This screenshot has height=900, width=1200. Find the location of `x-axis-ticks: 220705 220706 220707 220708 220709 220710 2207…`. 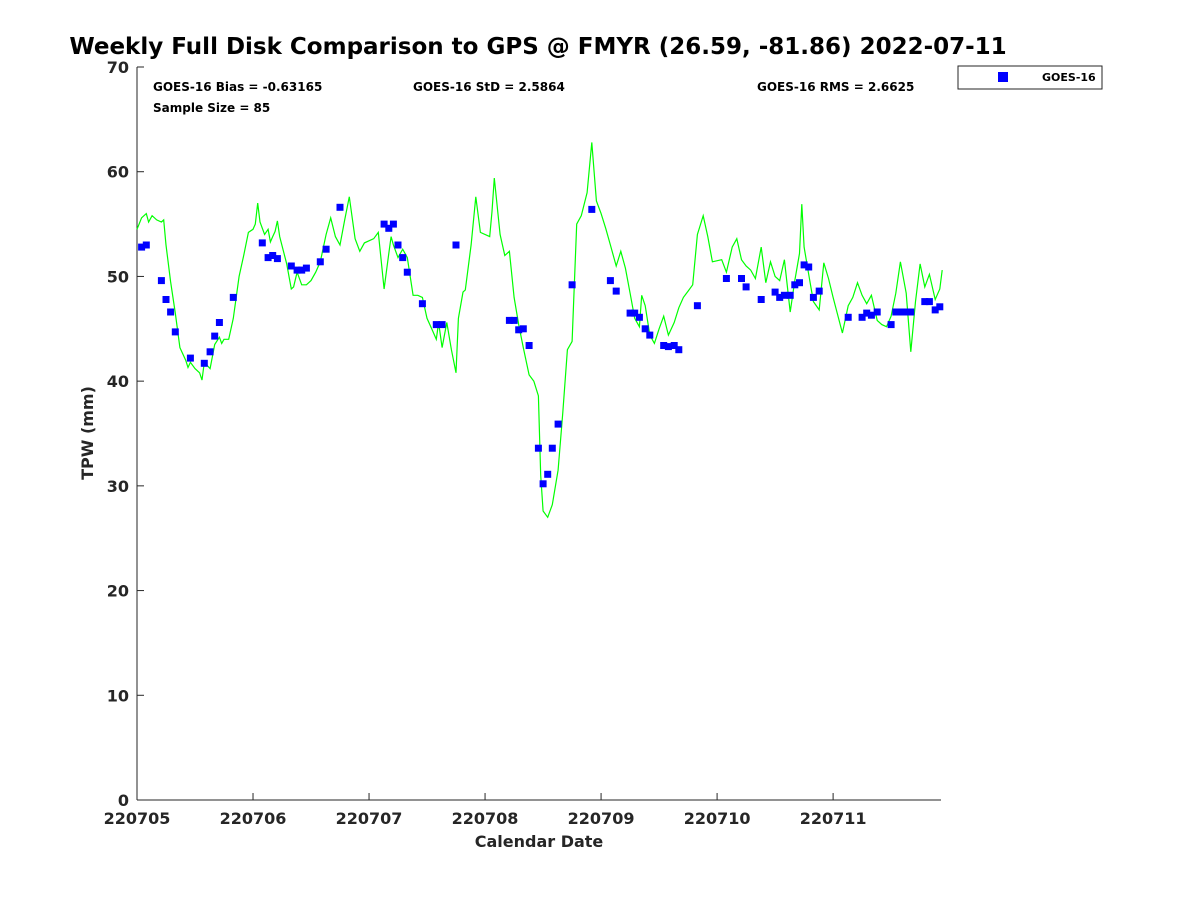

x-axis-ticks: 220705 220706 220707 220708 220709 220710 2207… is located at coordinates (485, 810).